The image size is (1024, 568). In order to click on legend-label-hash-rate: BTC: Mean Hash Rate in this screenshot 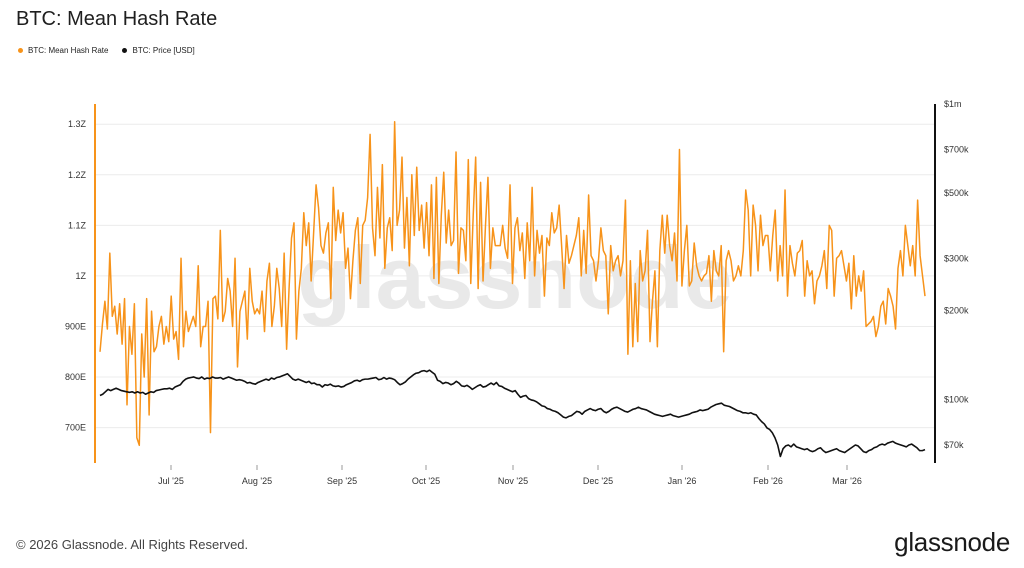, I will do `click(68, 50)`.